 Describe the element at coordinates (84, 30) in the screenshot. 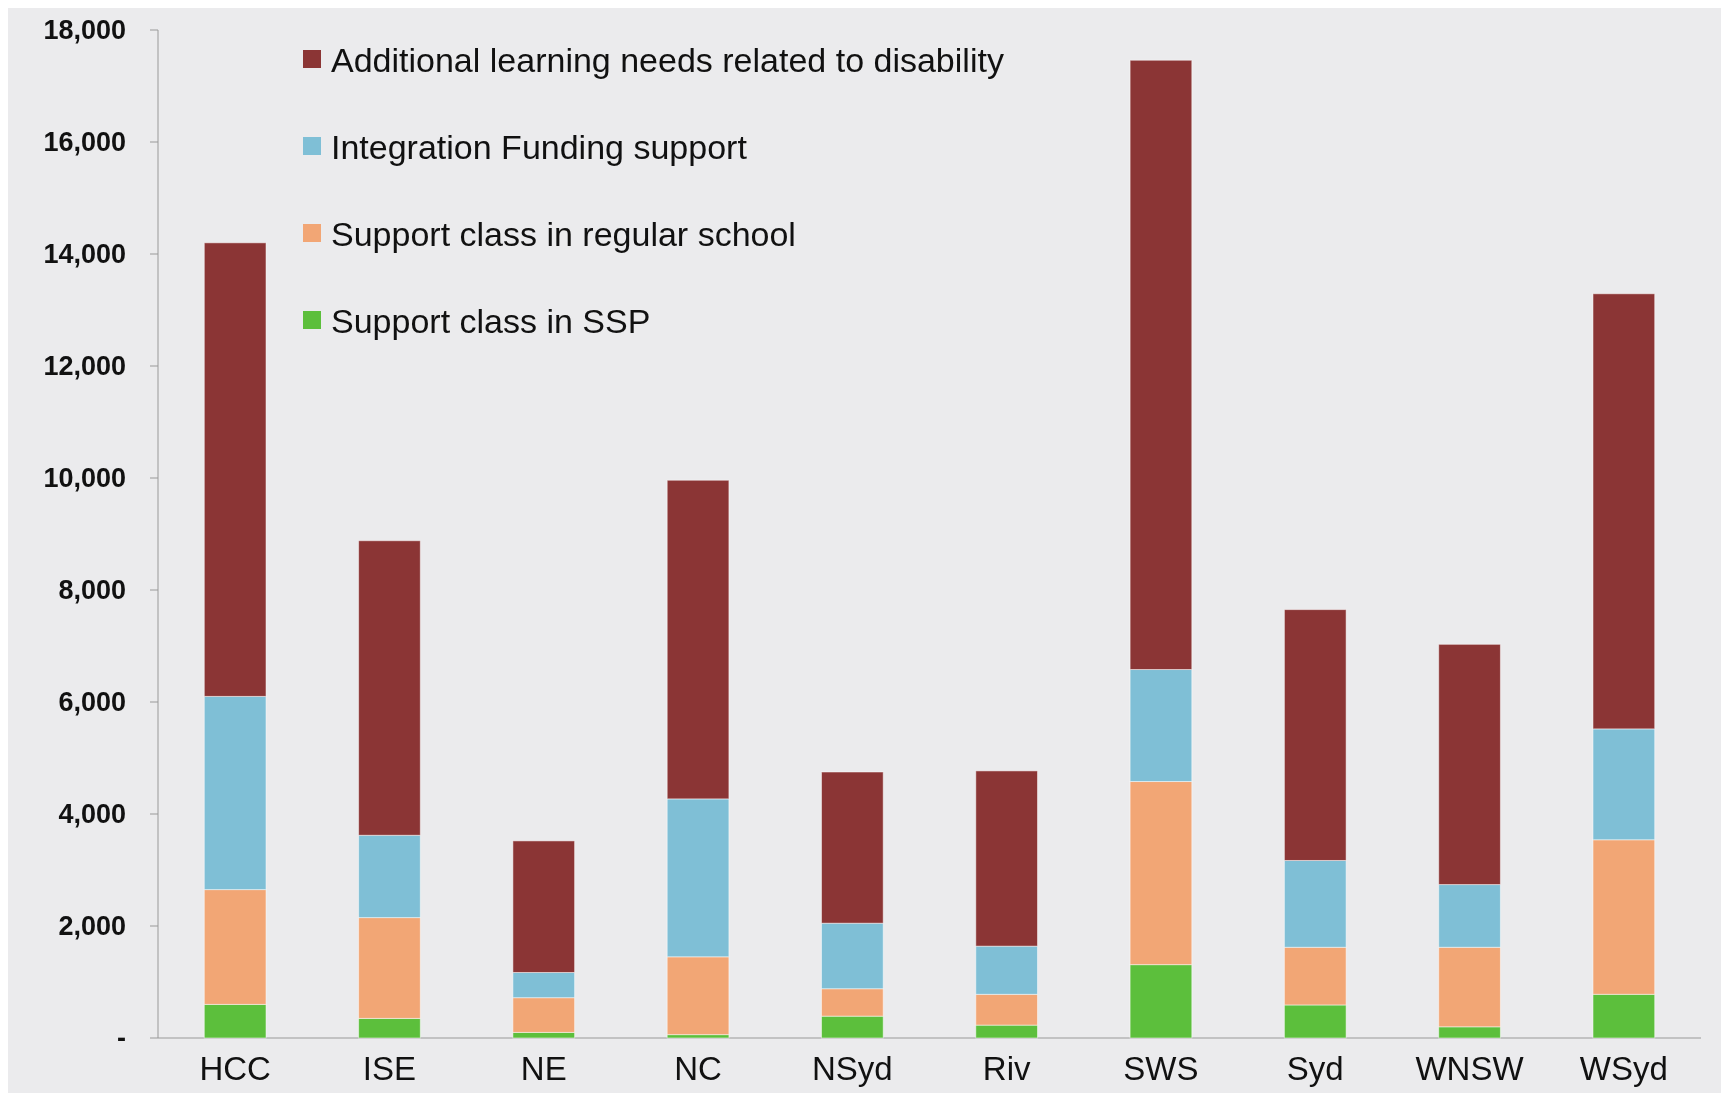

I see `y-tick-label: 18,000` at that location.